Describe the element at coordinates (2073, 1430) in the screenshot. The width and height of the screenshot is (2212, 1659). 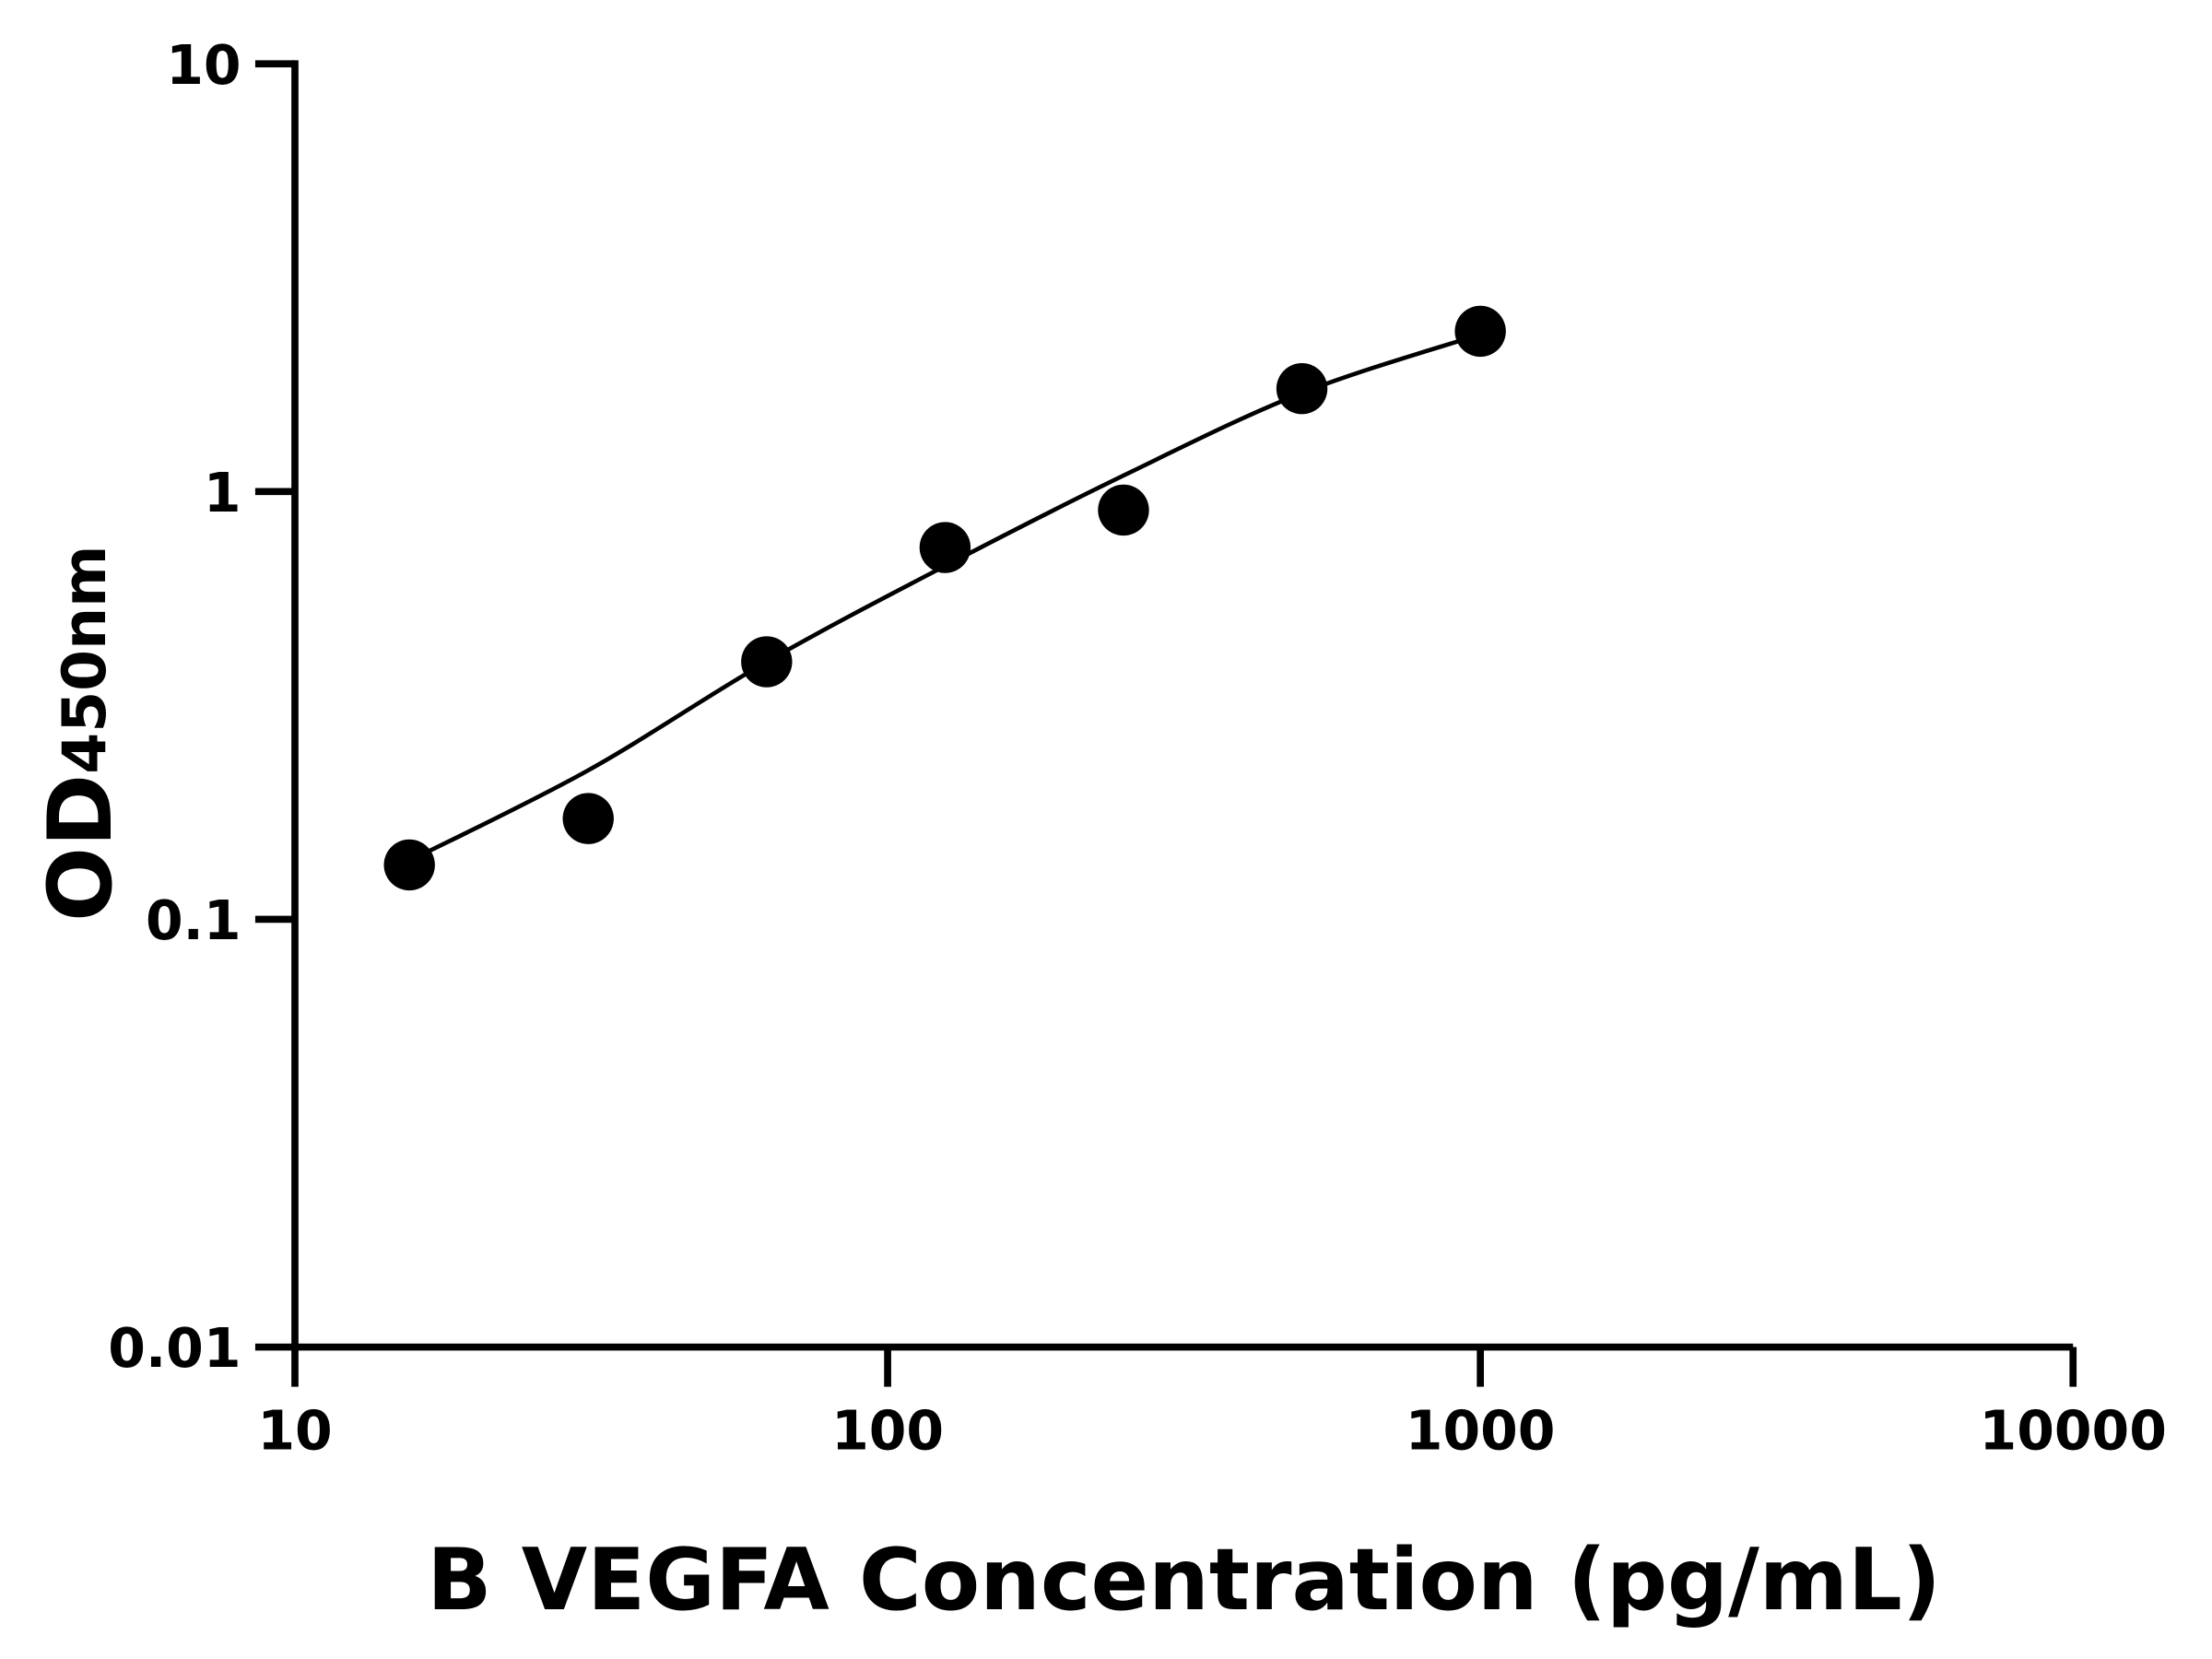
I see `x-tick-label: 10000` at that location.